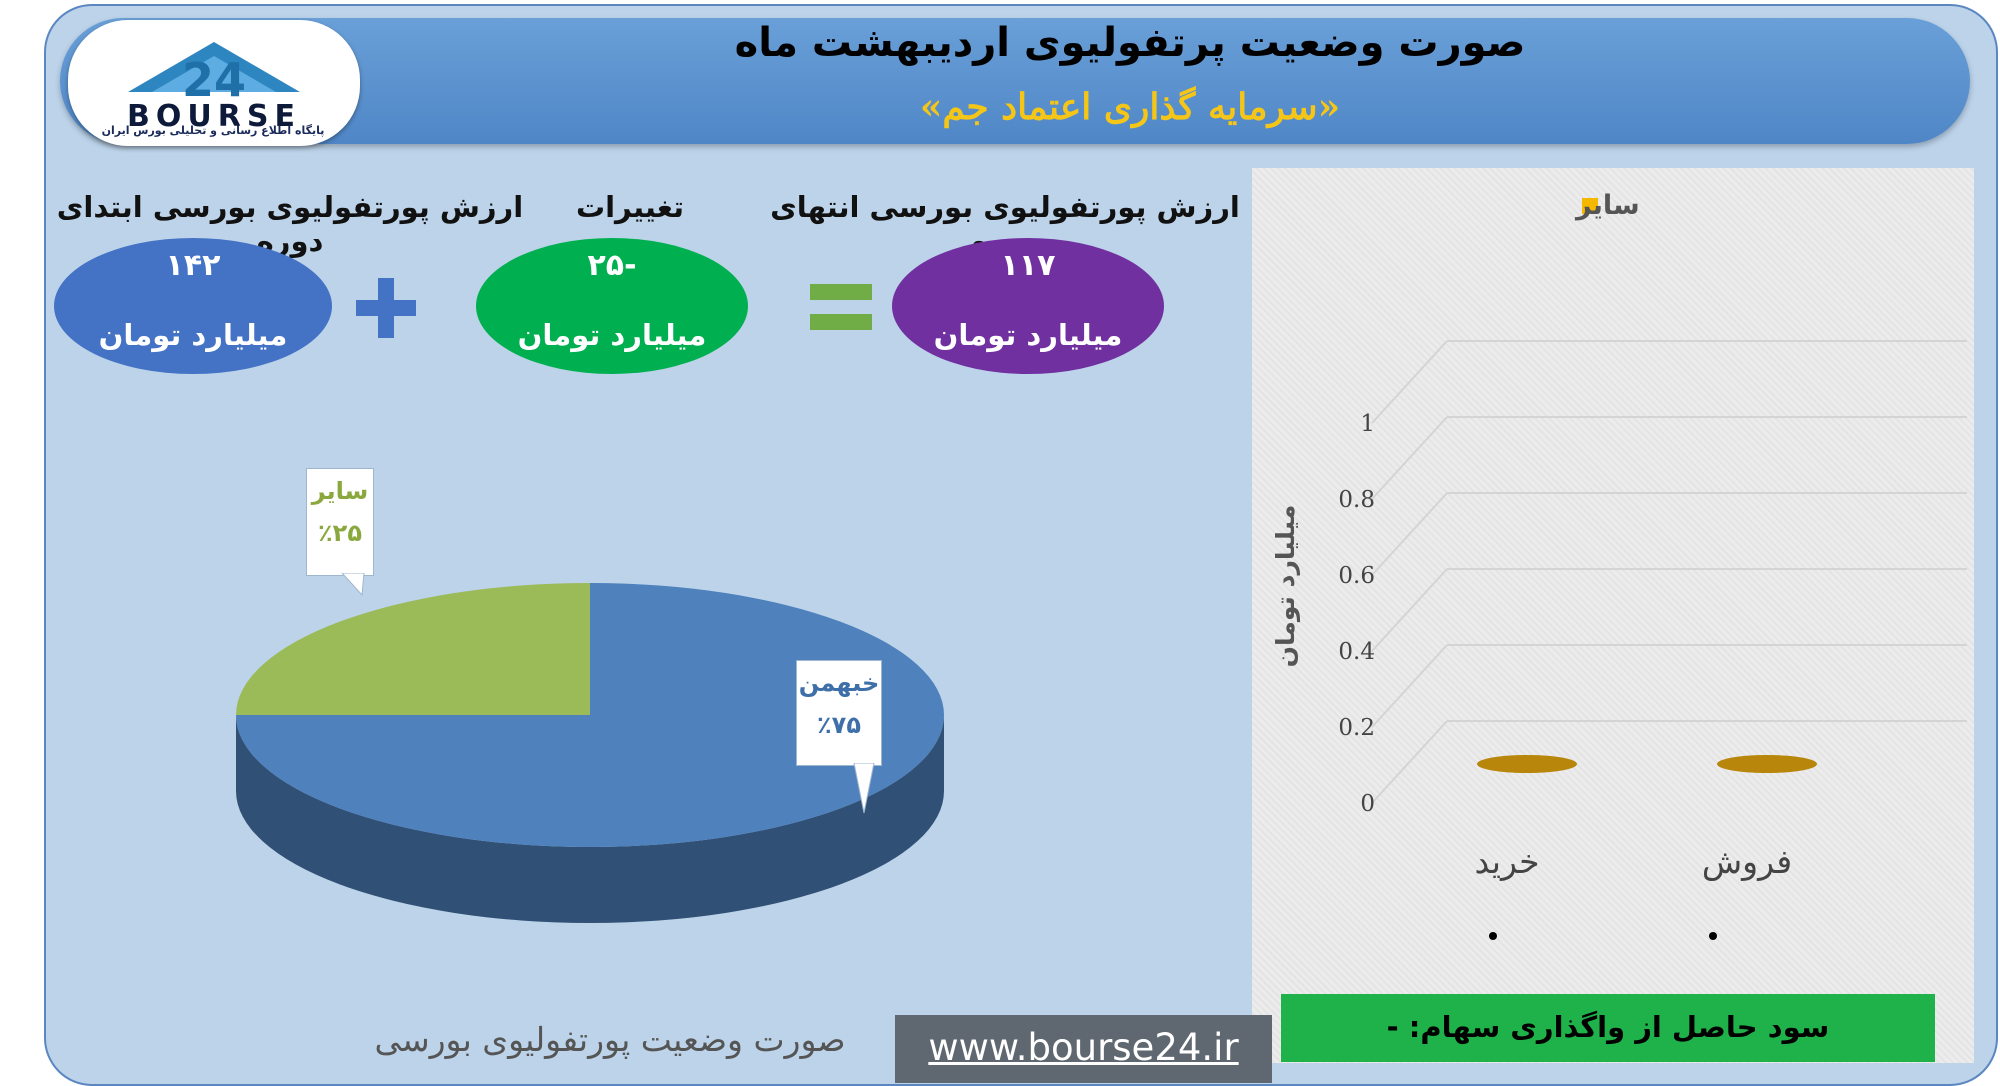 The height and width of the screenshot is (1086, 2000). I want to click on pie-label-khbahman: خبهمن ٪۷۵, so click(839, 713).